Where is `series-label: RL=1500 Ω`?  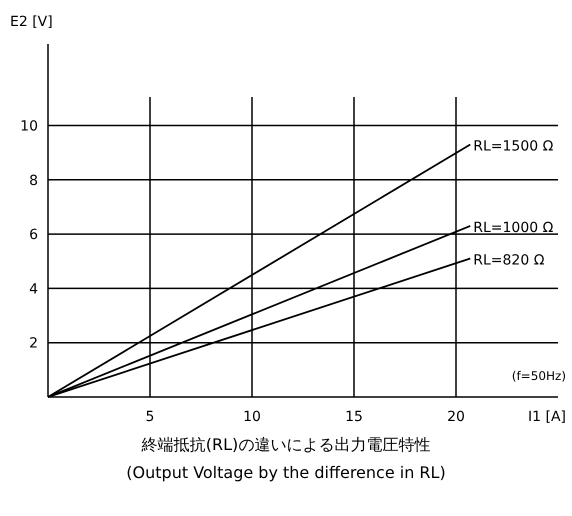 series-label: RL=1500 Ω is located at coordinates (513, 146).